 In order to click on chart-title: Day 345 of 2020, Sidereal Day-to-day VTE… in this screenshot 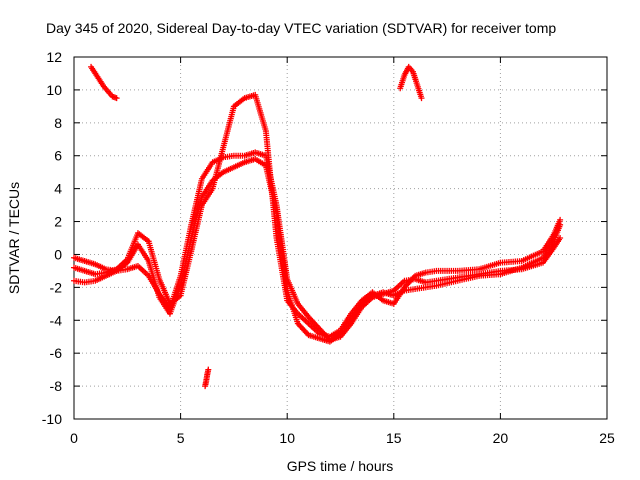, I will do `click(301, 28)`.